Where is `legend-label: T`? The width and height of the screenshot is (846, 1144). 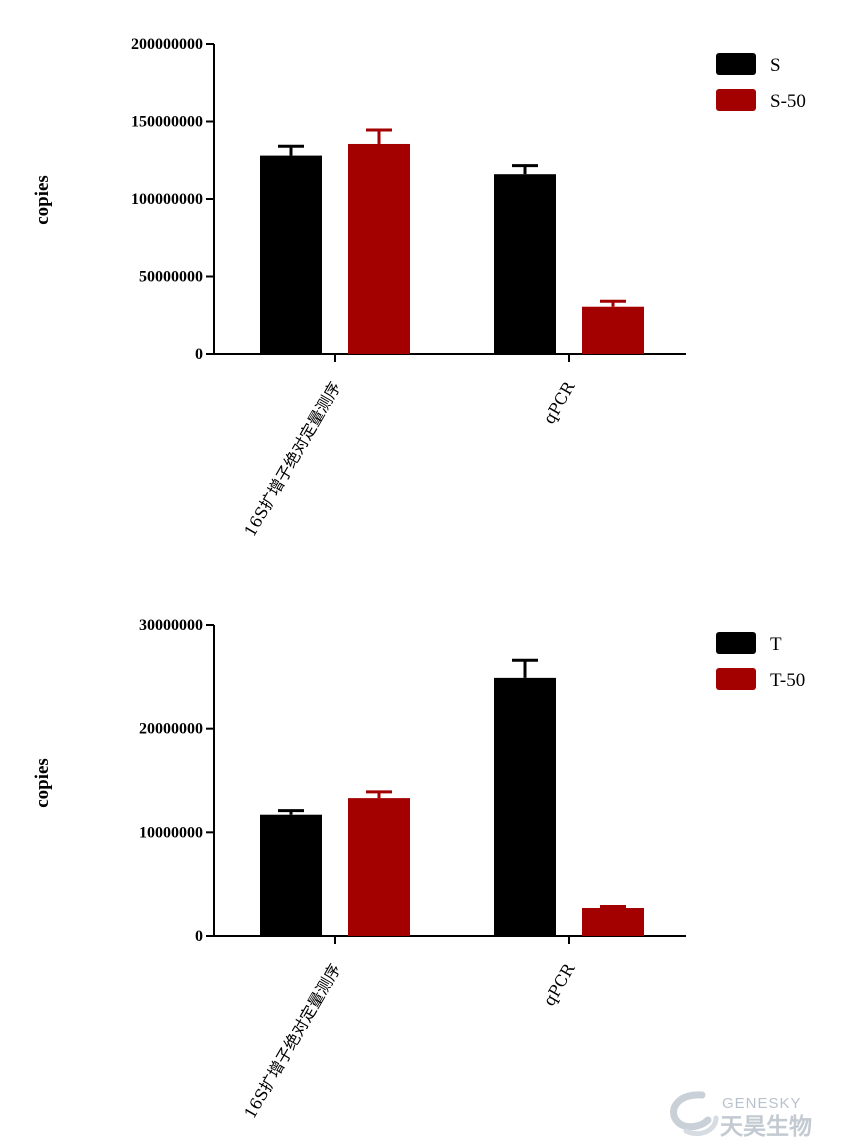 legend-label: T is located at coordinates (776, 644).